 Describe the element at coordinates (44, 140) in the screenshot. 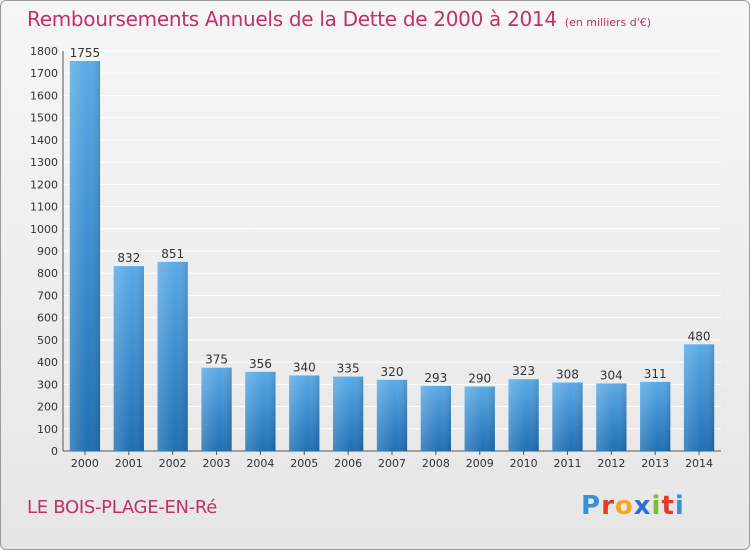

I see `y-tick-label: 1400` at that location.